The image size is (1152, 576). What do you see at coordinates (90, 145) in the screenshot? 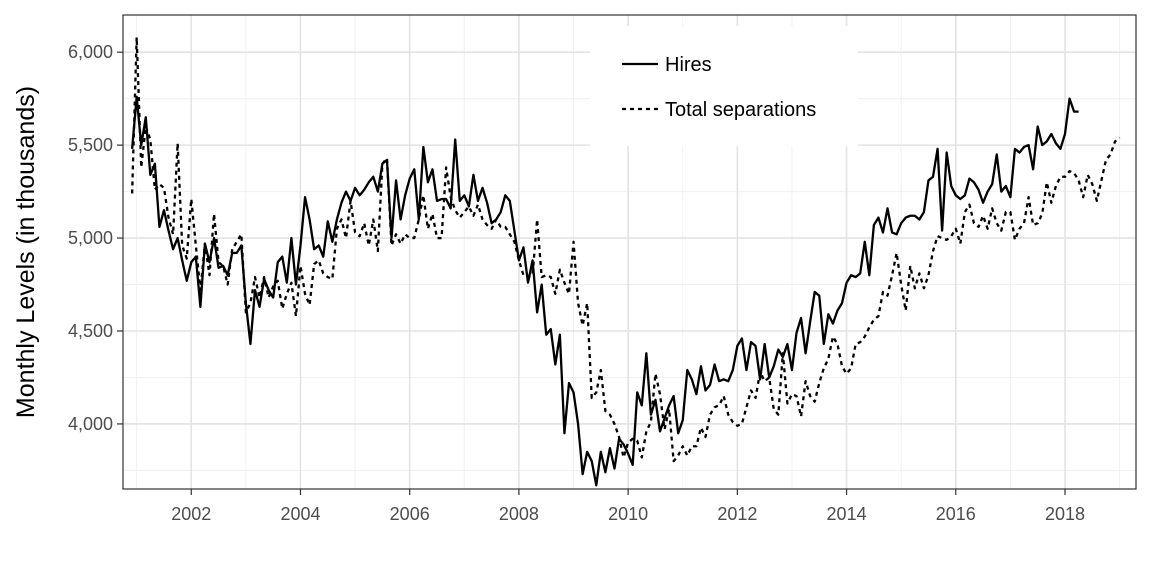
I see `y-tick-label: 5,500` at bounding box center [90, 145].